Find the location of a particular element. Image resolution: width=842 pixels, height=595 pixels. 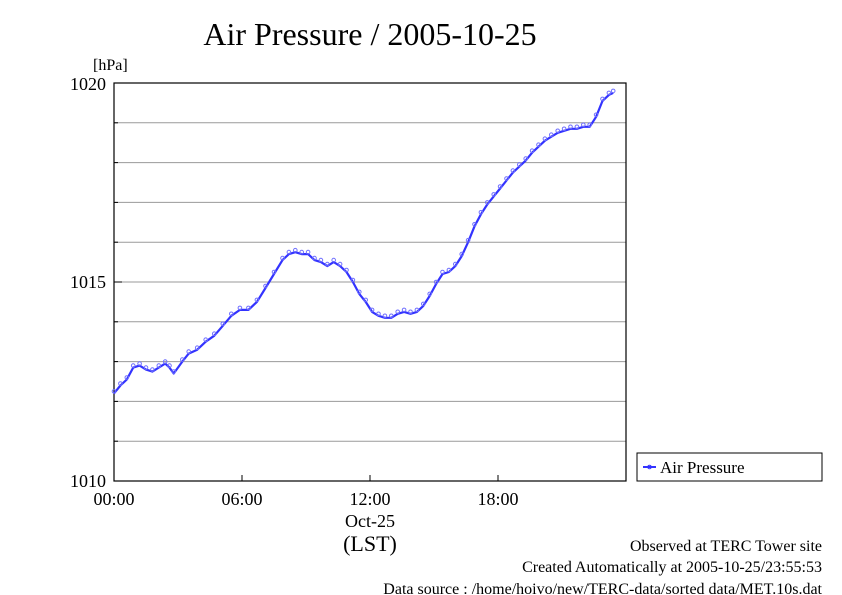

x-timezone-label: (LST) is located at coordinates (370, 543).